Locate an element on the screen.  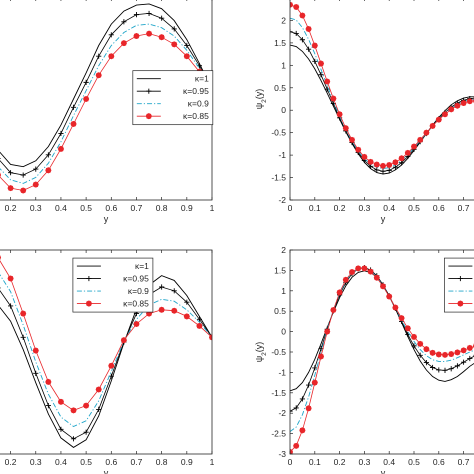
legend: κ=1κ=0.95κ=0.9κ=0.85 is located at coordinates (459, 285).